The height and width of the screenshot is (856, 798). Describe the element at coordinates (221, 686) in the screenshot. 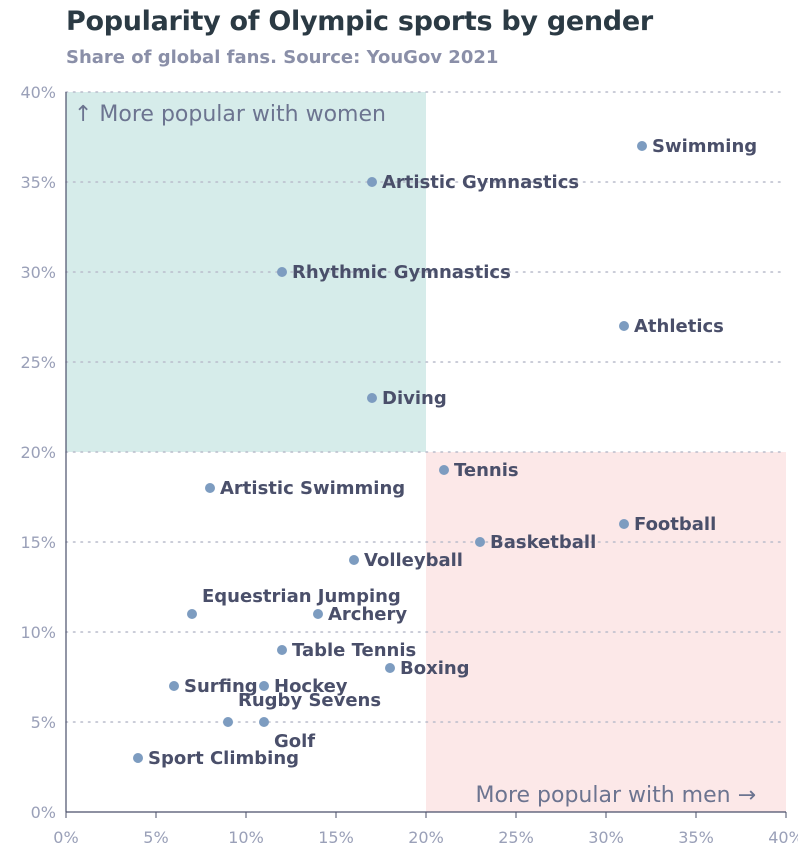

I see `point-label: Surfing` at that location.